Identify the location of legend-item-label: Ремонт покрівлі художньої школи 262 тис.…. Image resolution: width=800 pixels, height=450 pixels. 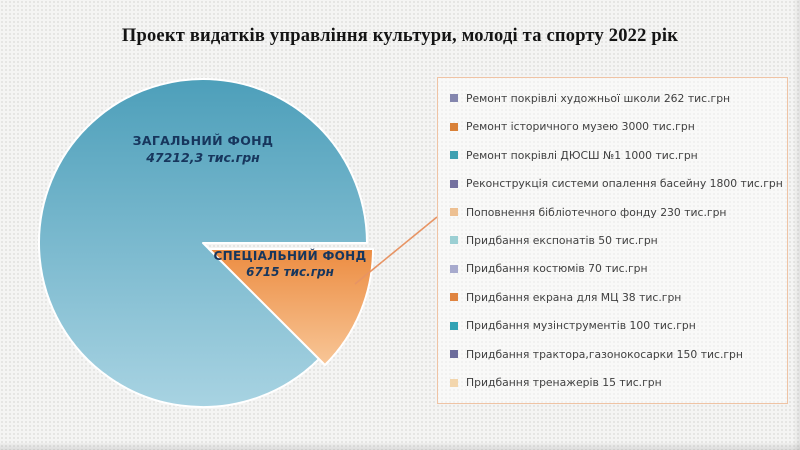
(598, 98).